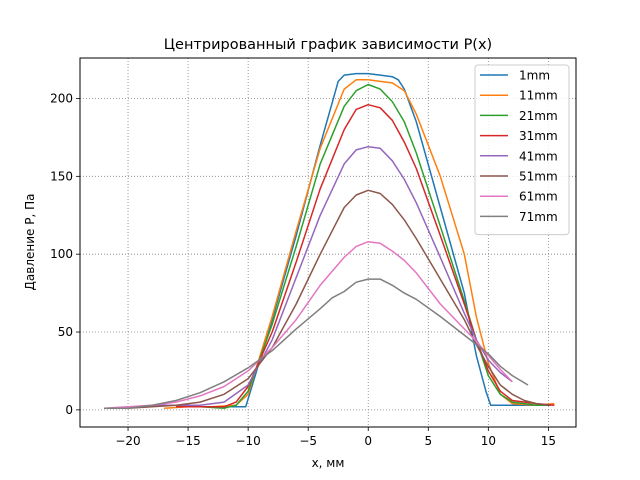 Image resolution: width=640 pixels, height=480 pixels. What do you see at coordinates (127, 441) in the screenshot?
I see `x-tick-label: −20` at bounding box center [127, 441].